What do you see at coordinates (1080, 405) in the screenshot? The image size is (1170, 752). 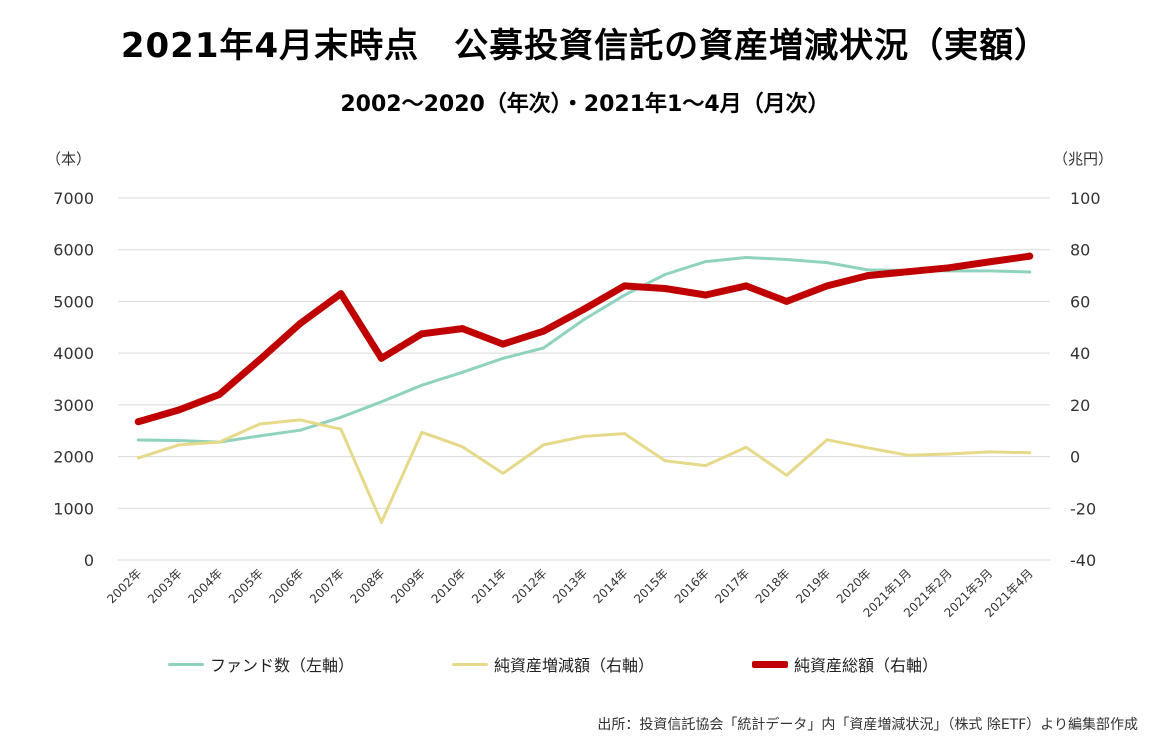 I see `right-y-tick-label: 20` at bounding box center [1080, 405].